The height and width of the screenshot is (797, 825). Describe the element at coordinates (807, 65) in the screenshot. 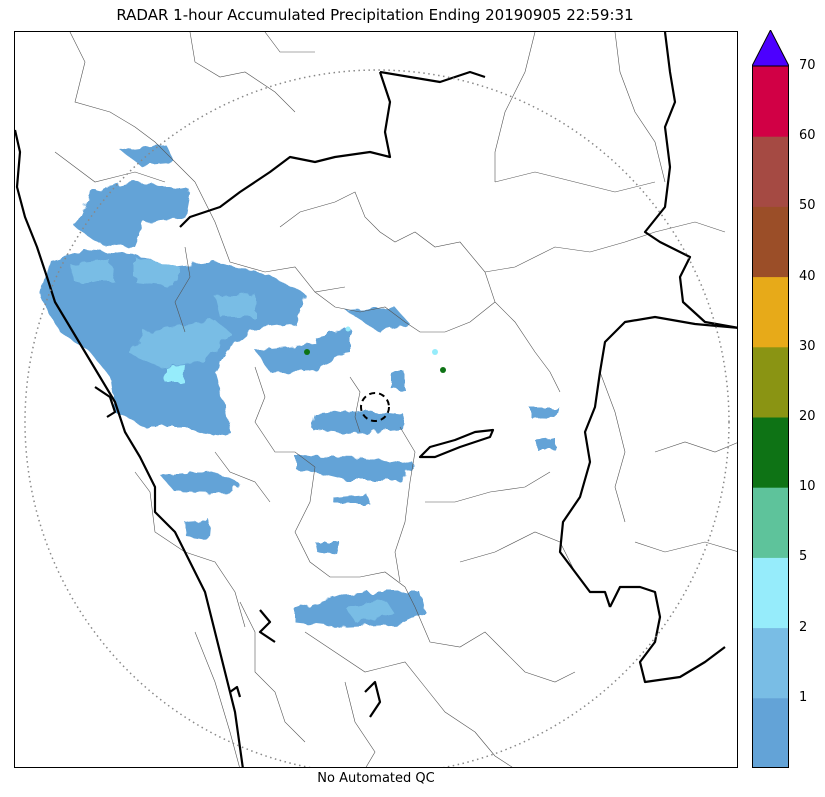

I see `colorbar-tick-label: 70` at that location.